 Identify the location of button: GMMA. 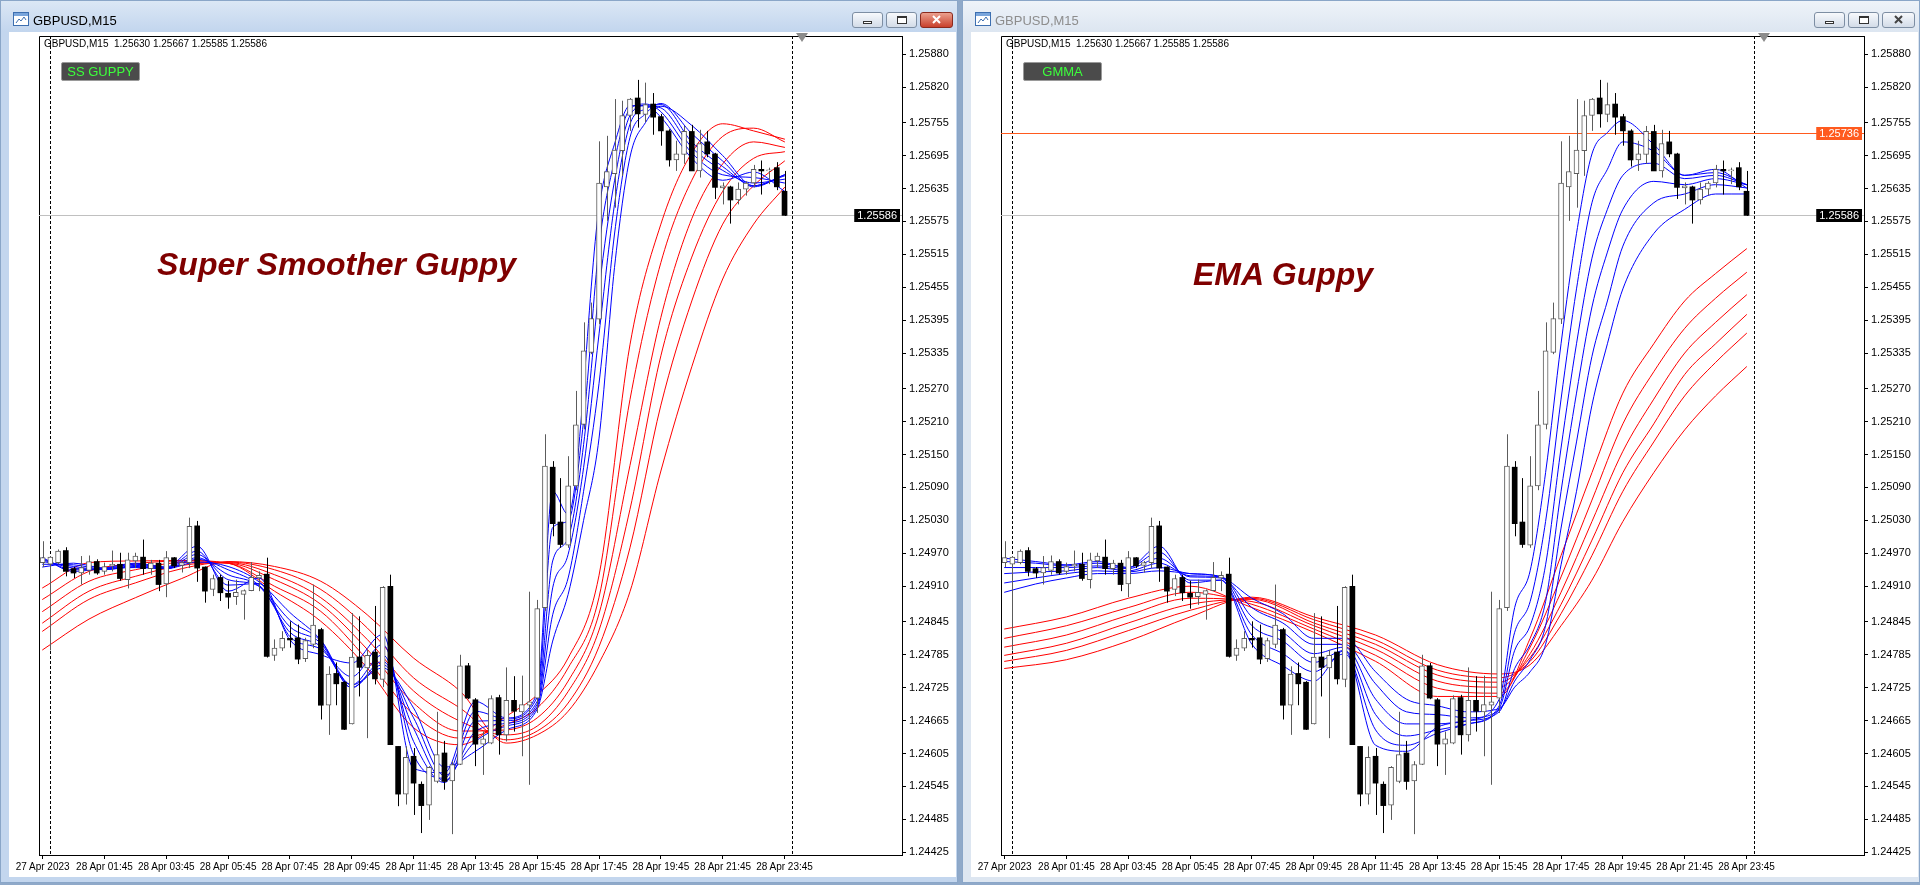
(1062, 71).